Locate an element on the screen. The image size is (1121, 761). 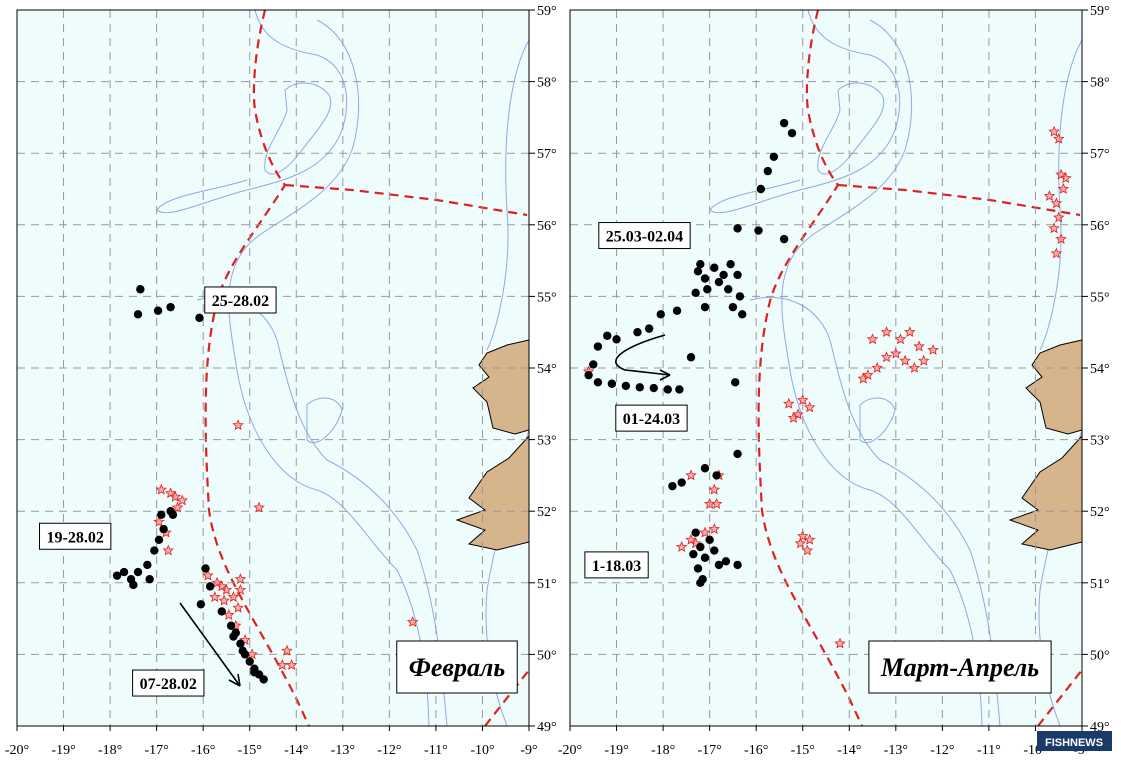
lon-tick-label: -12° is located at coordinates (389, 750).